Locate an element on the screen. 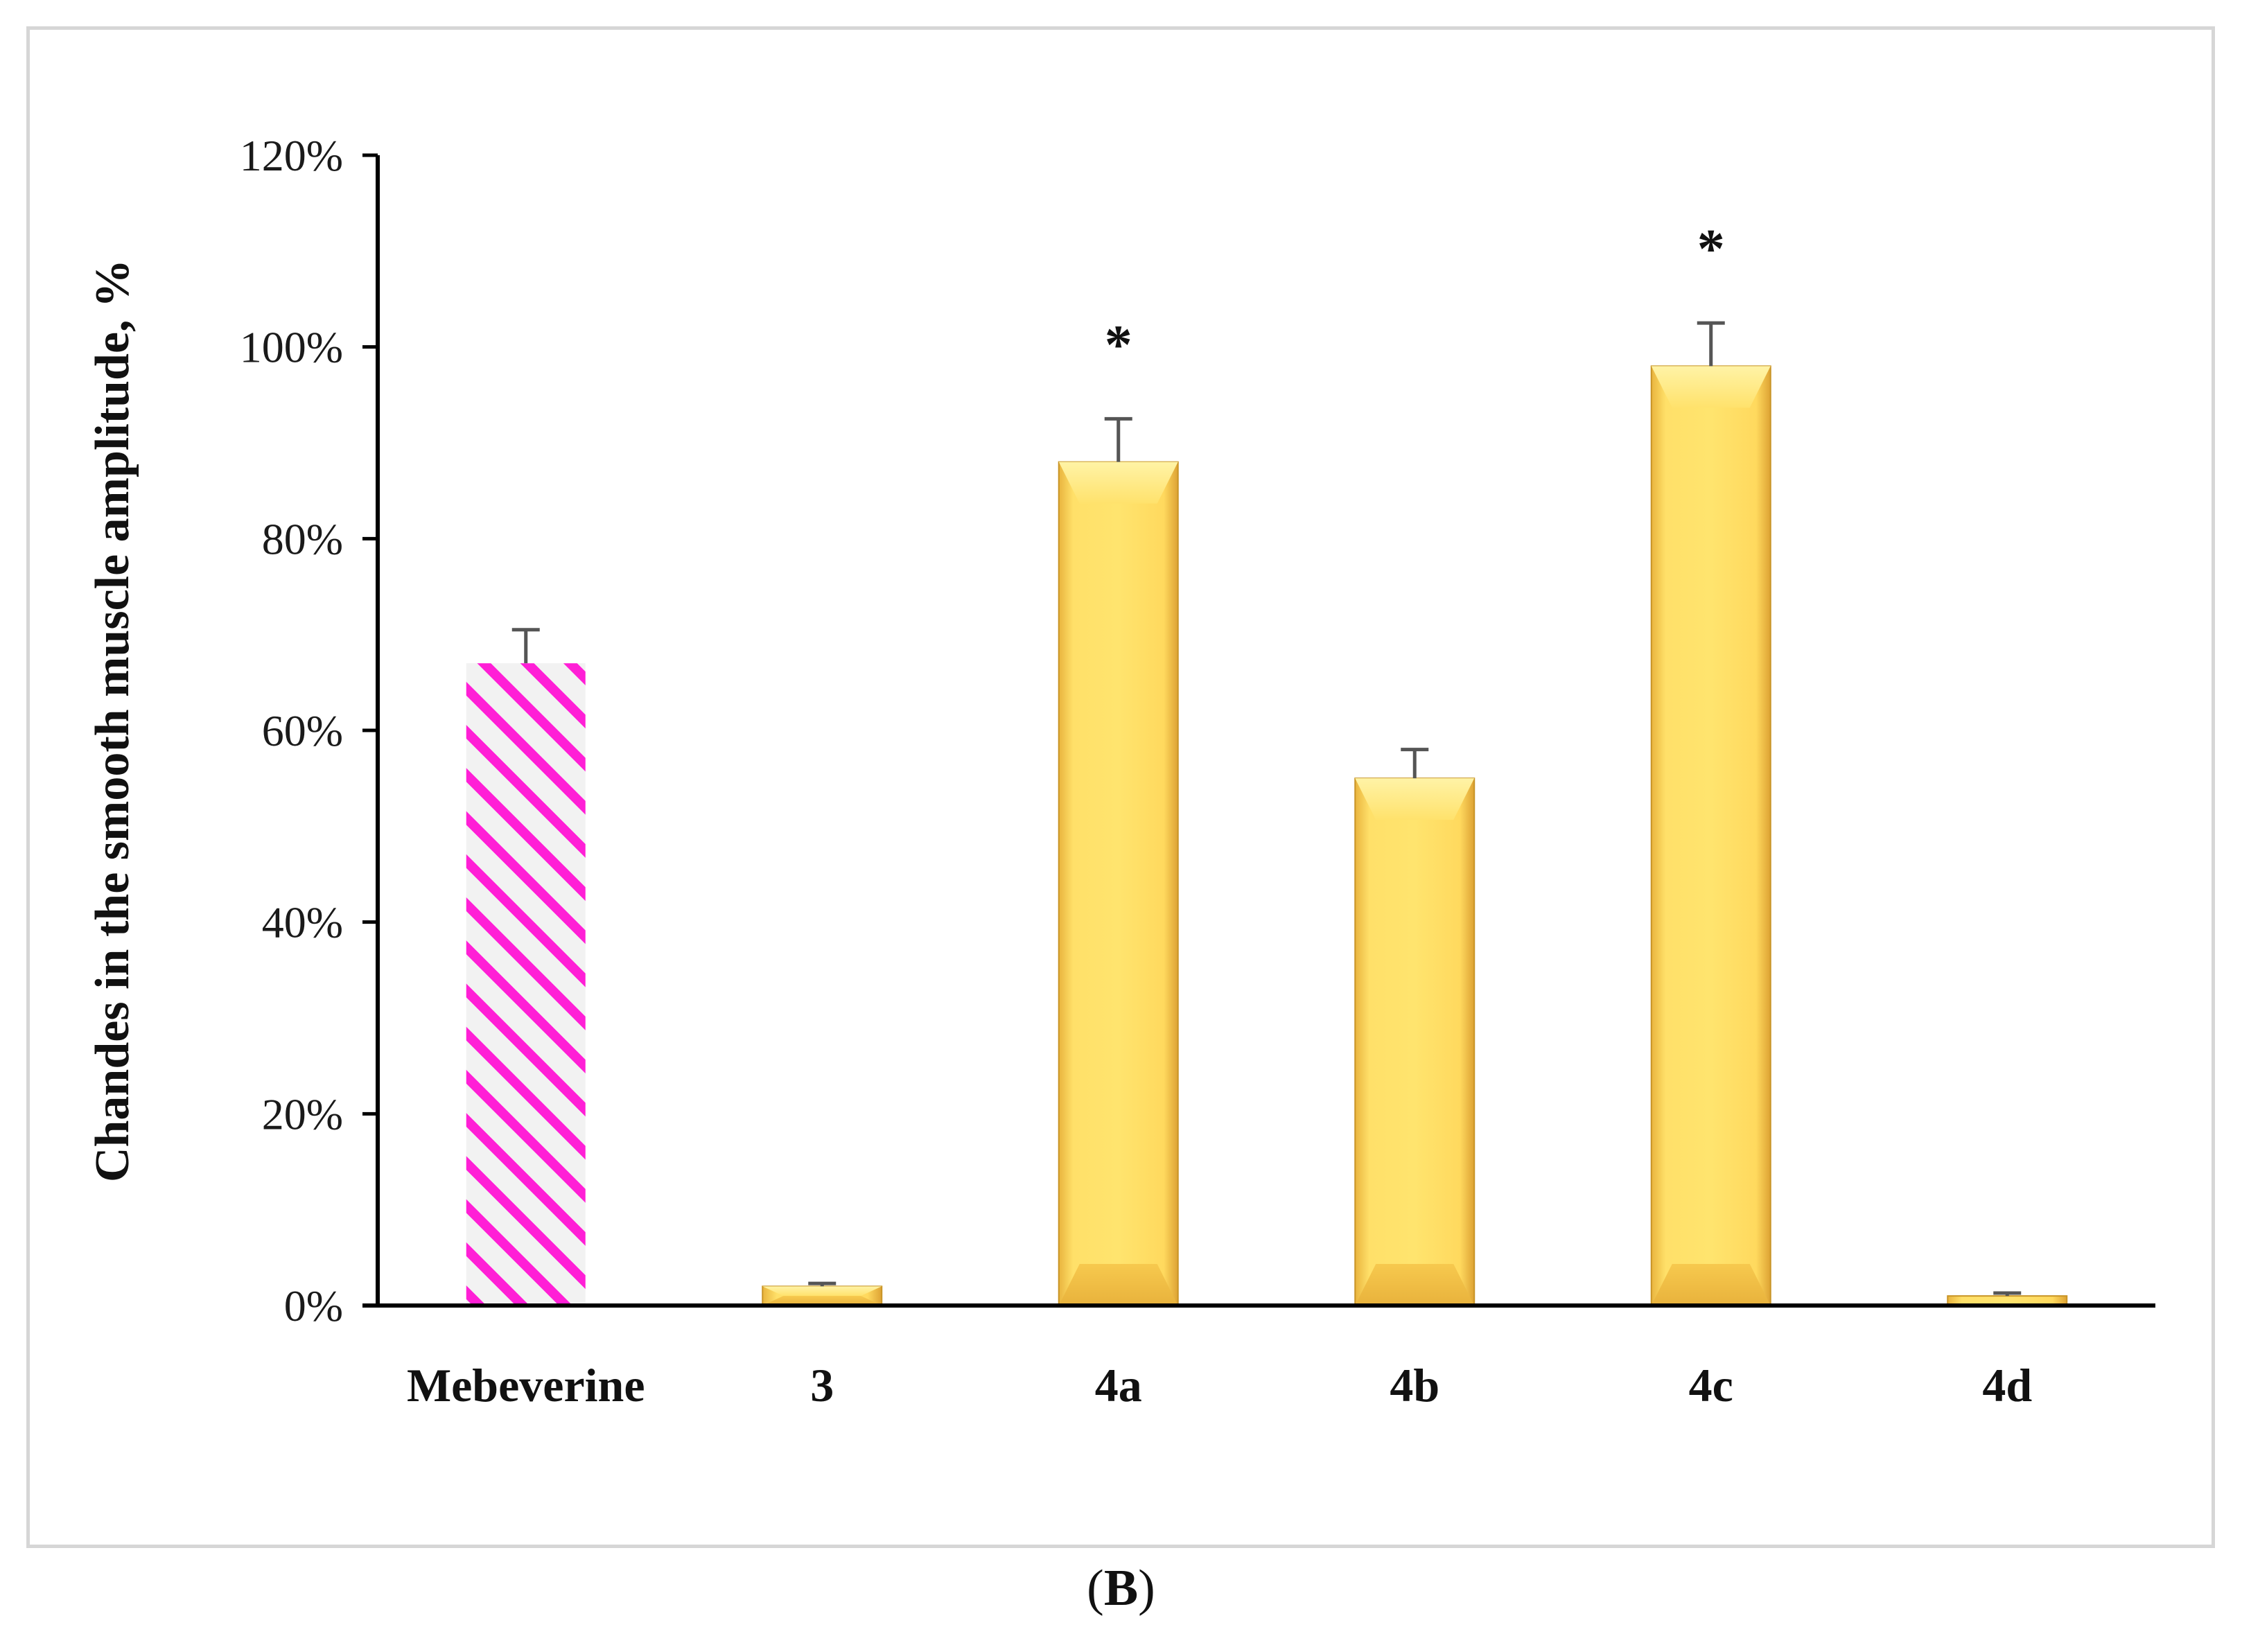  panel-label: (B) is located at coordinates (1121, 1588).